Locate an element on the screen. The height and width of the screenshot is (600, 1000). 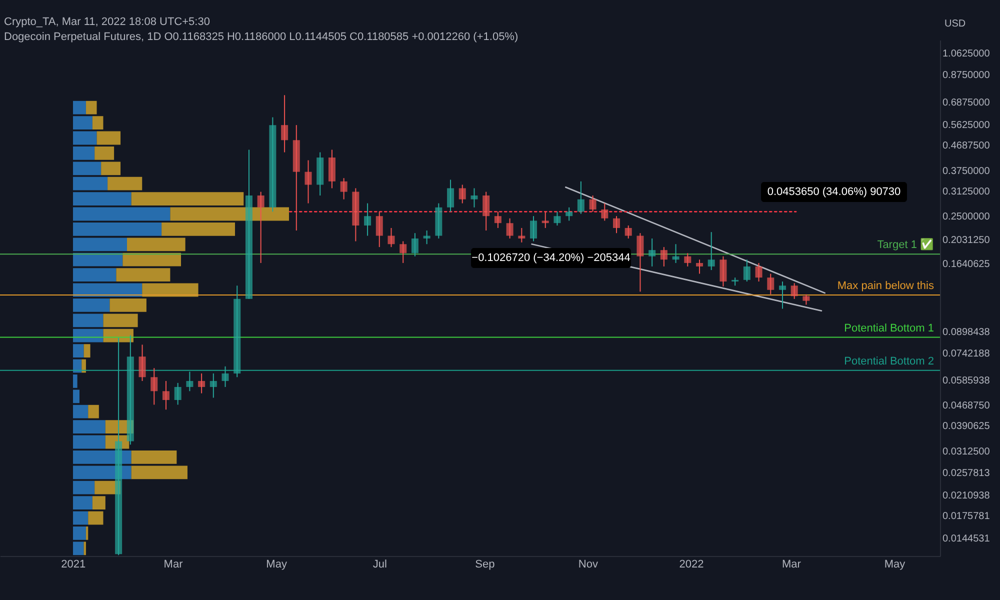
annotation: 0.0453650 (34.06%) 90730 is located at coordinates (834, 192).